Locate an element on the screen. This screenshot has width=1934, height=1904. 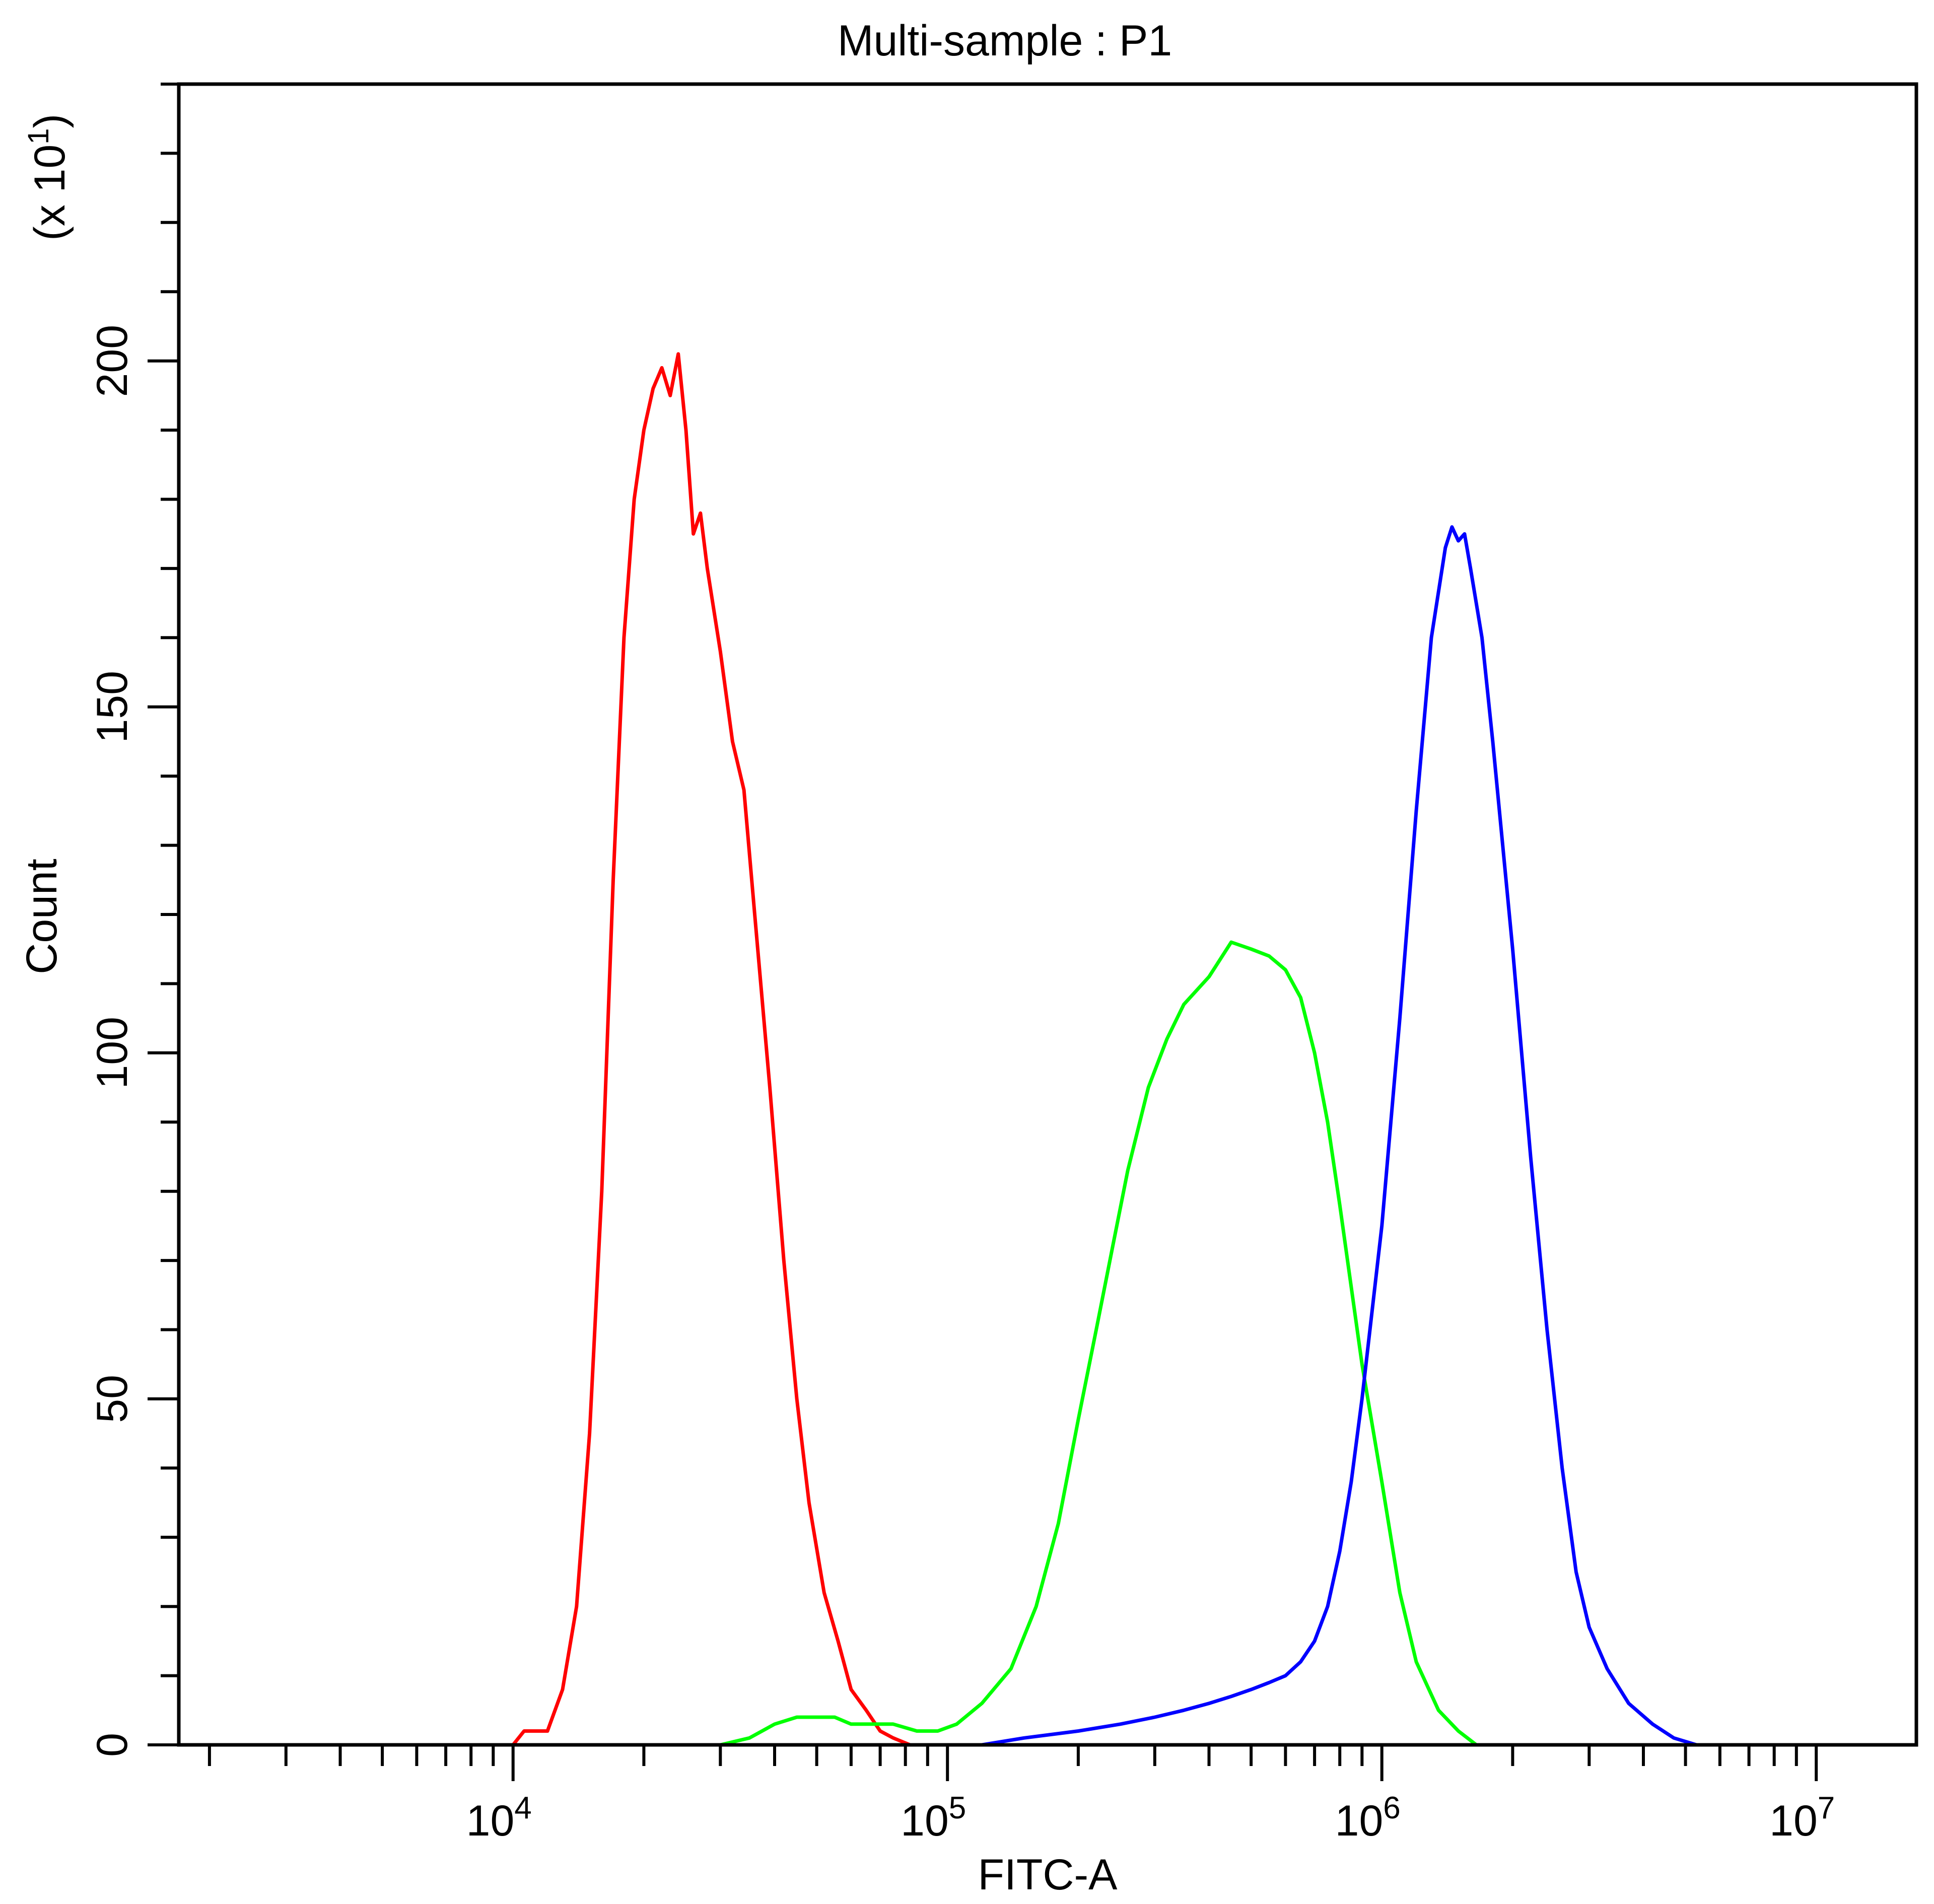
y-axis-multiplier: (x 101) is located at coordinates (48, 178).